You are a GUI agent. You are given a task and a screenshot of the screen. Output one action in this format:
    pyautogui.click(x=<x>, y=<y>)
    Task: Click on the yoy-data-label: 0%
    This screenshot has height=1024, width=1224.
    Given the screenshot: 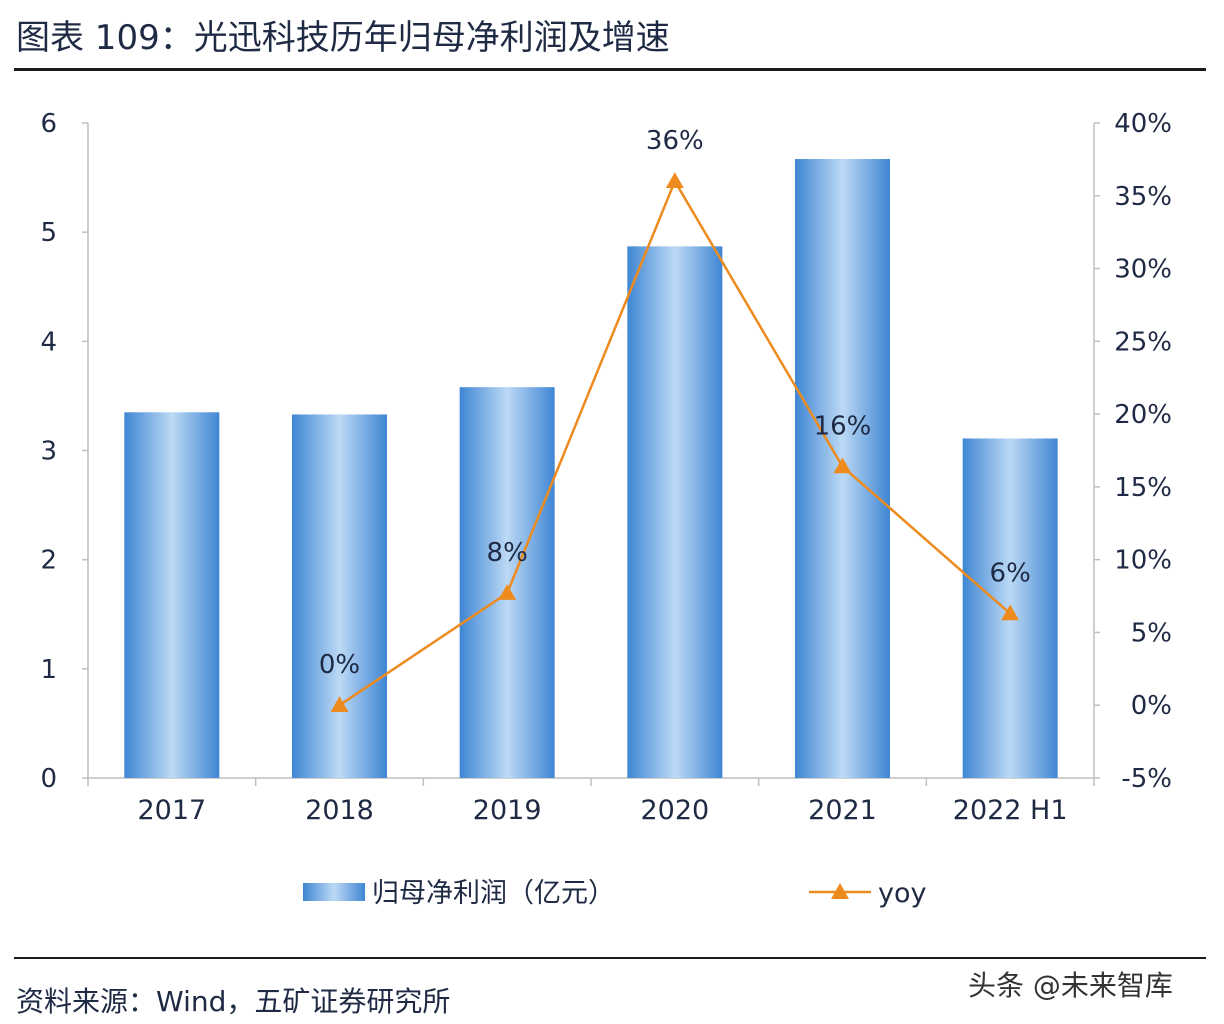 What is the action you would take?
    pyautogui.click(x=339, y=665)
    